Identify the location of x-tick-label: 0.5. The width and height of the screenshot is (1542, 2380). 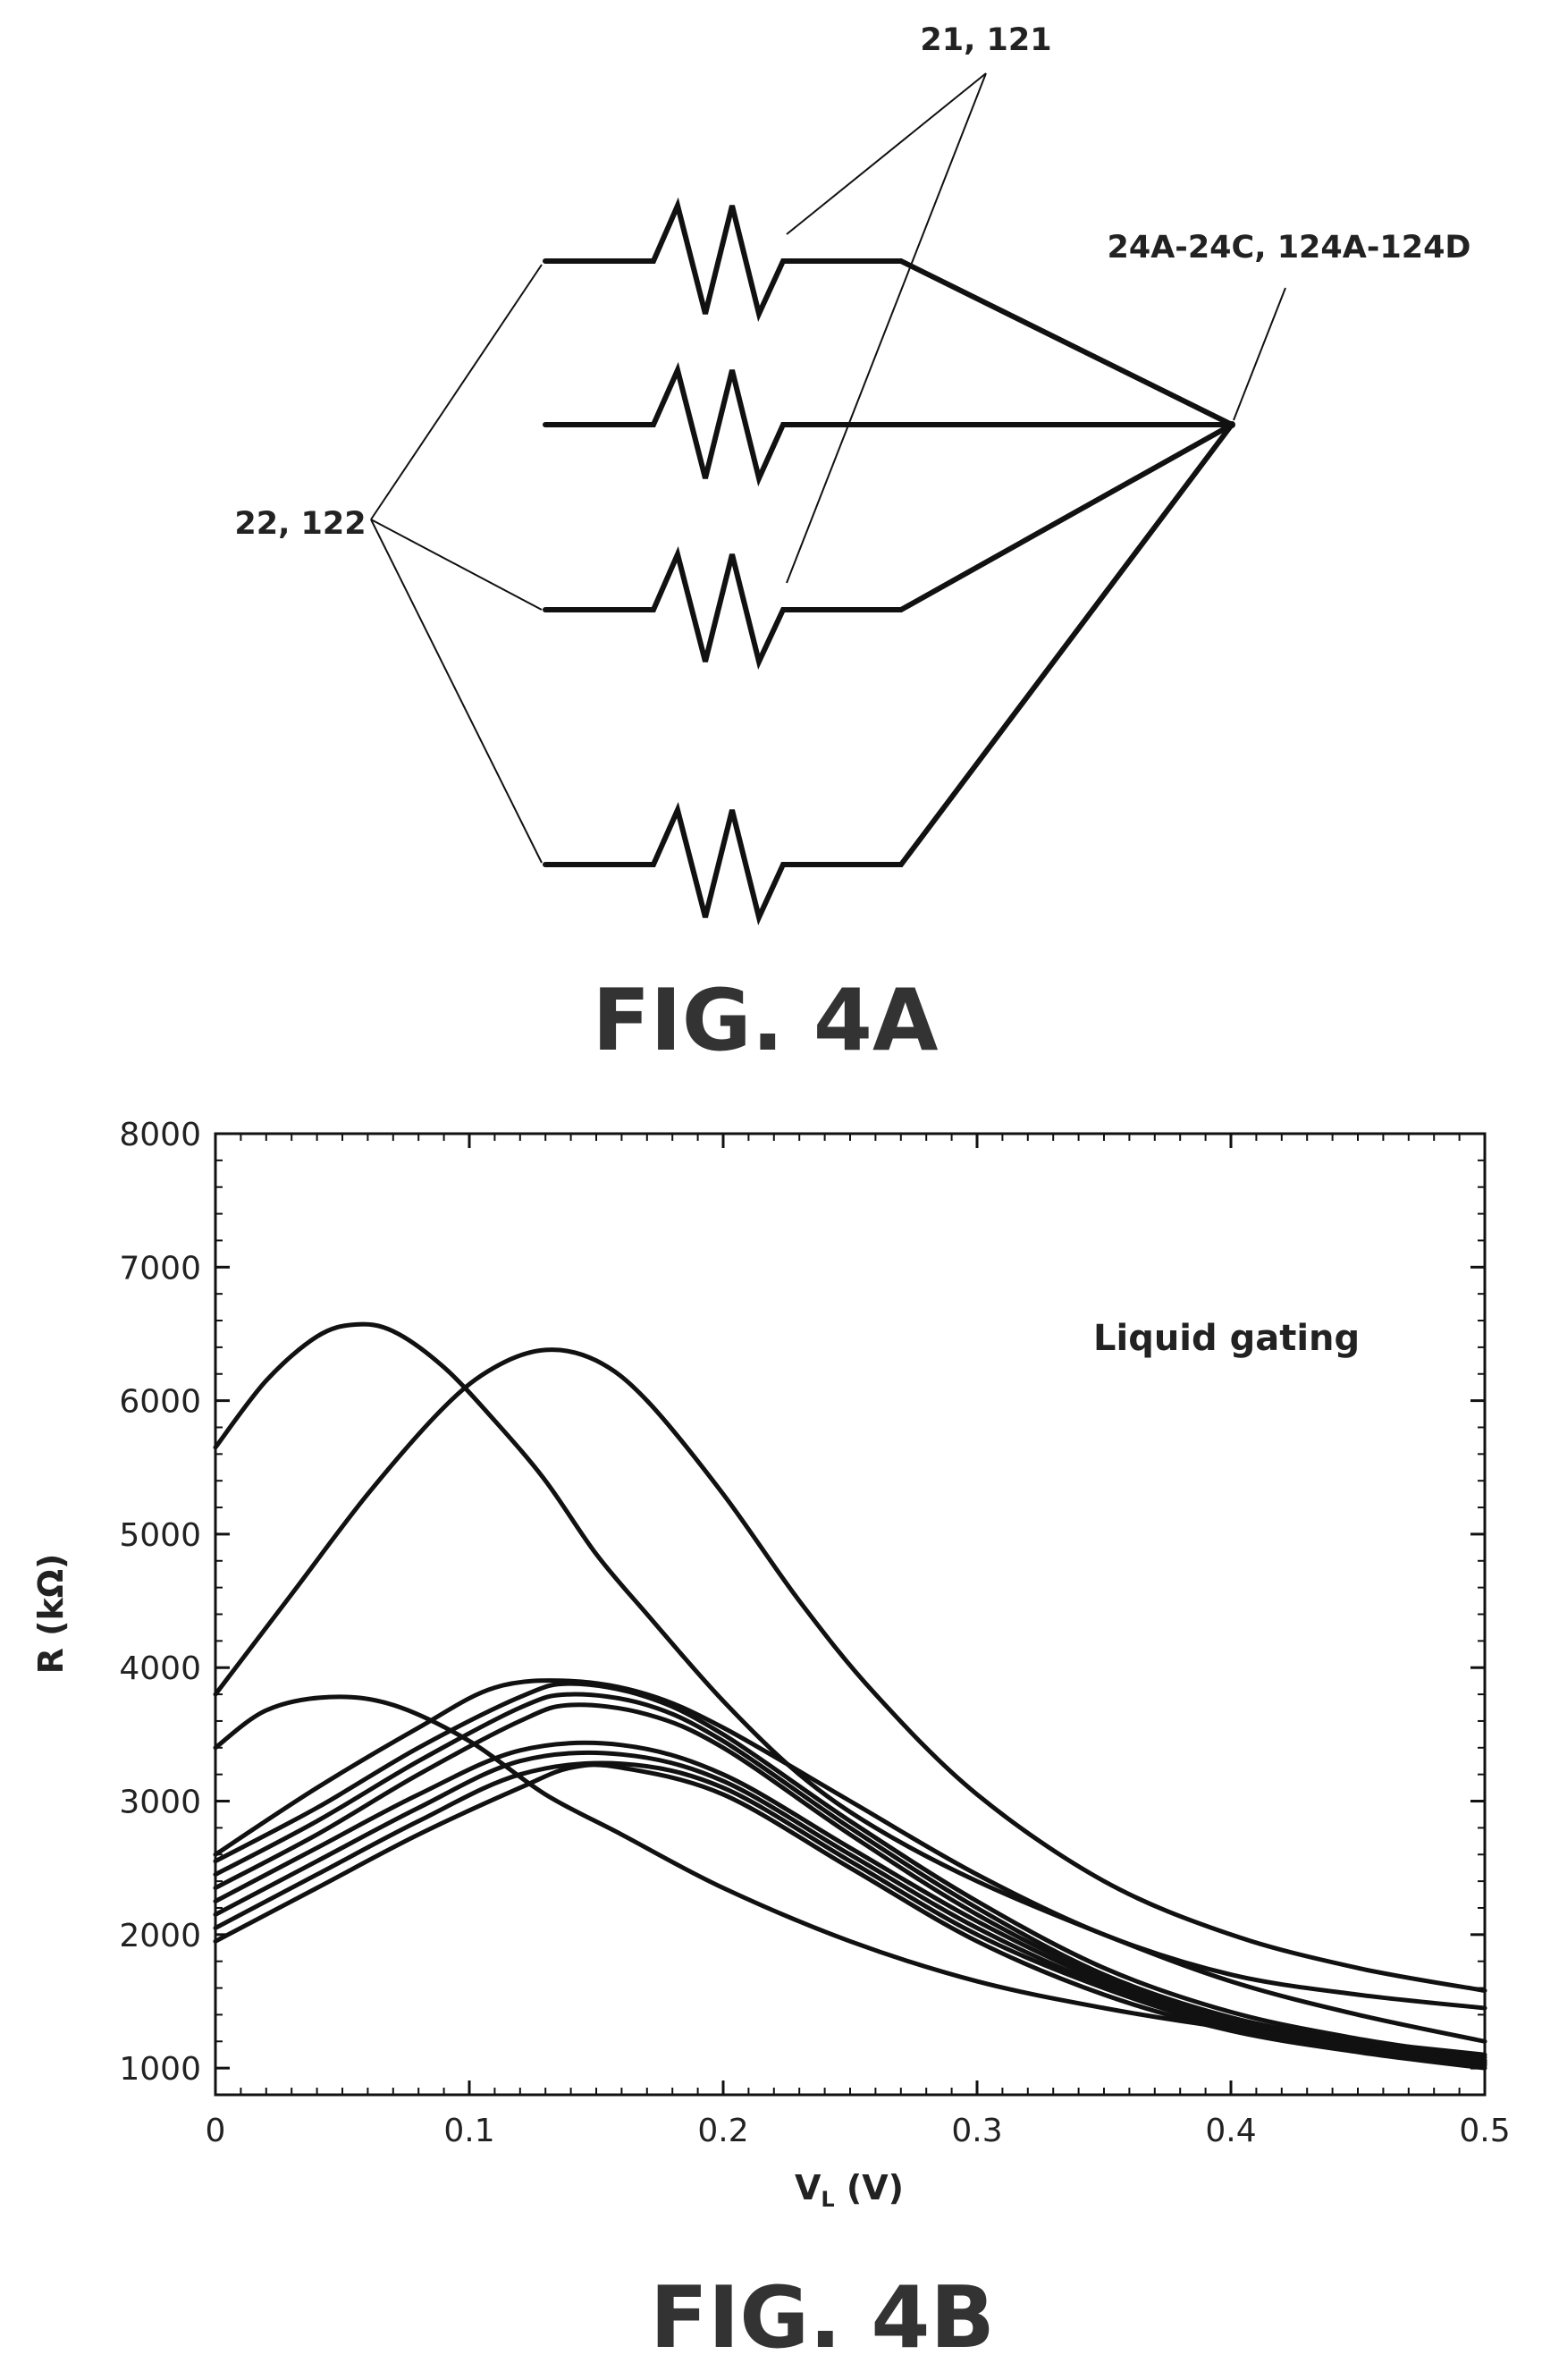
(1484, 2131).